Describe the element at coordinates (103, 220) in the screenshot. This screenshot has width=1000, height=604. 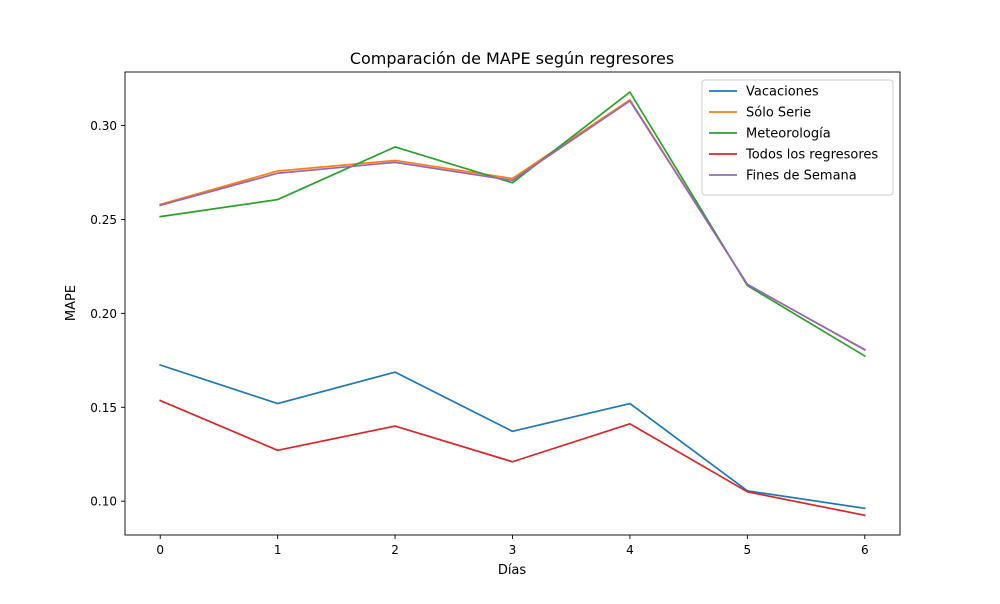
I see `y-tick-label: 0.25` at that location.